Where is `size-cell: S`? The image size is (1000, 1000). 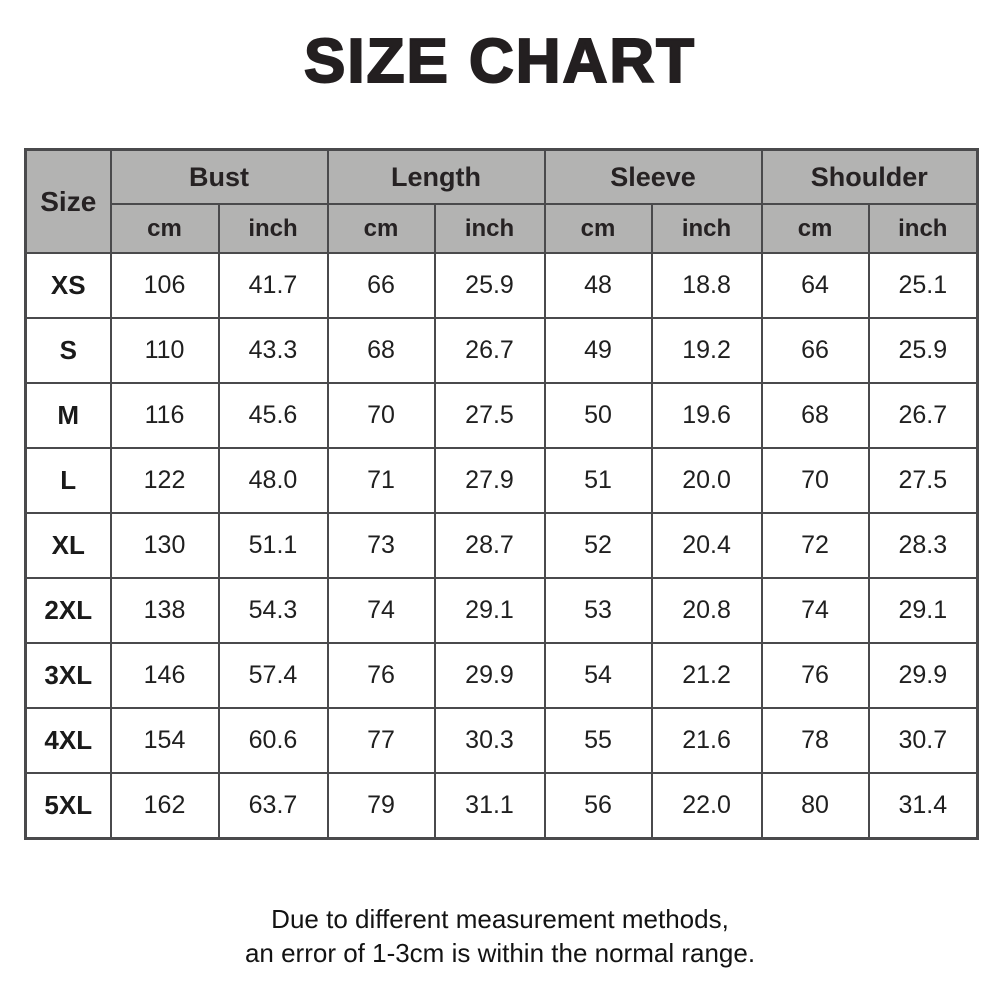 size-cell: S is located at coordinates (68, 350).